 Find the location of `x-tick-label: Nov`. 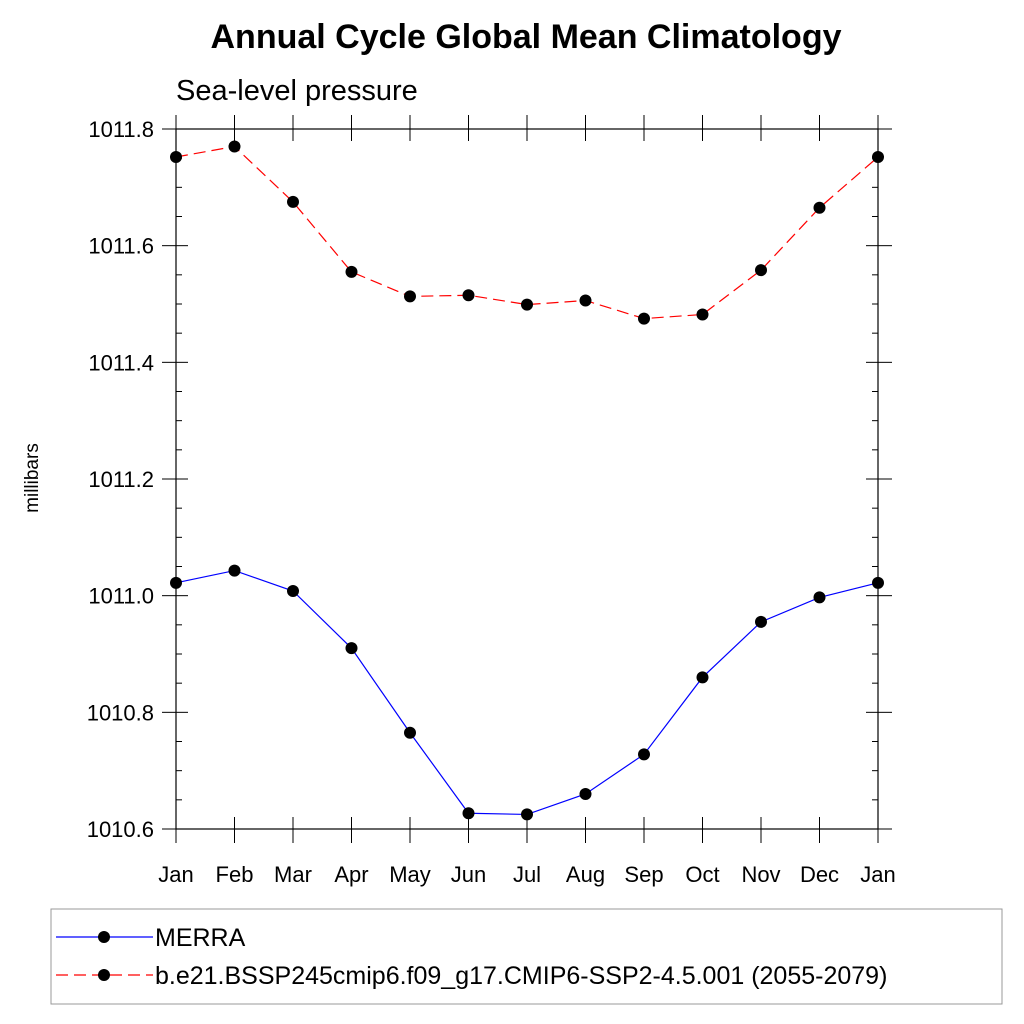

x-tick-label: Nov is located at coordinates (760, 874).